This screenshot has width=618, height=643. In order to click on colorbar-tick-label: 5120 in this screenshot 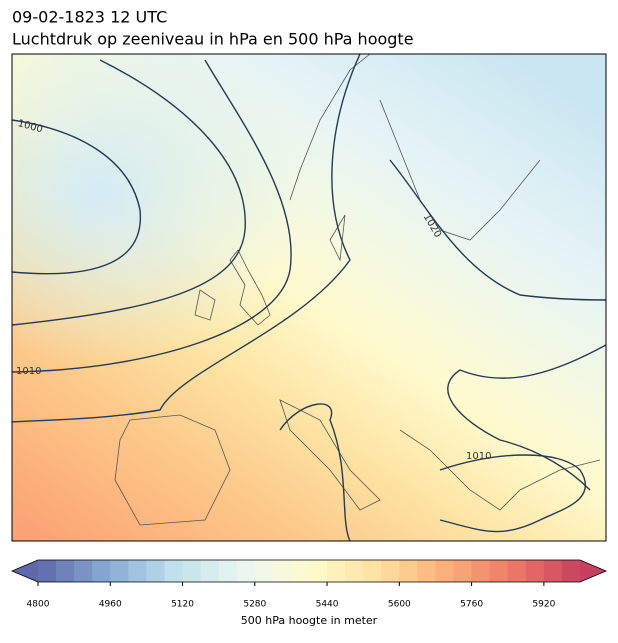, I will do `click(182, 605)`.